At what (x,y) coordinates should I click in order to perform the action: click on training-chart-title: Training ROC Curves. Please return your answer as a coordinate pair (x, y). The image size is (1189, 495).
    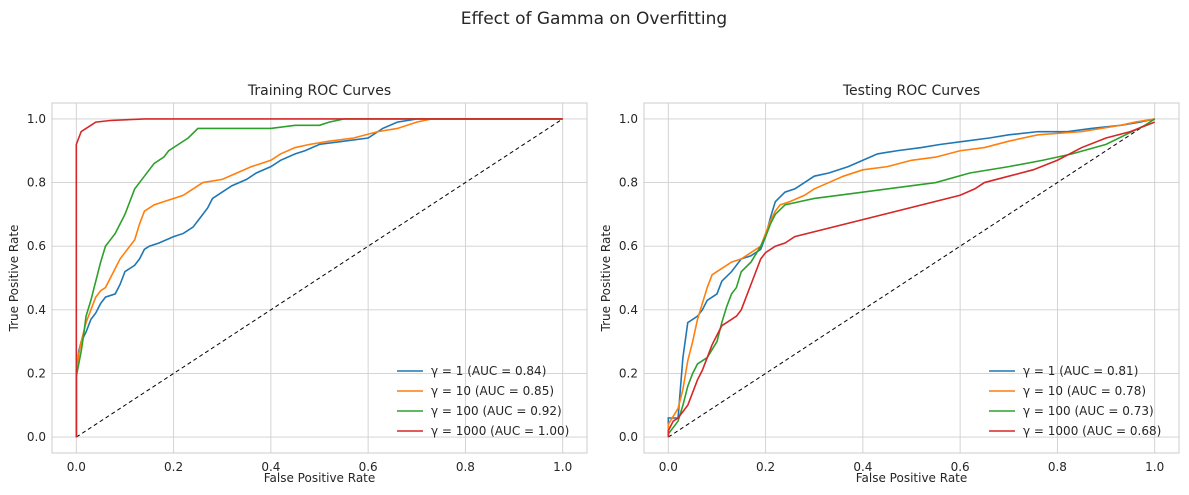
    Looking at the image, I should click on (319, 91).